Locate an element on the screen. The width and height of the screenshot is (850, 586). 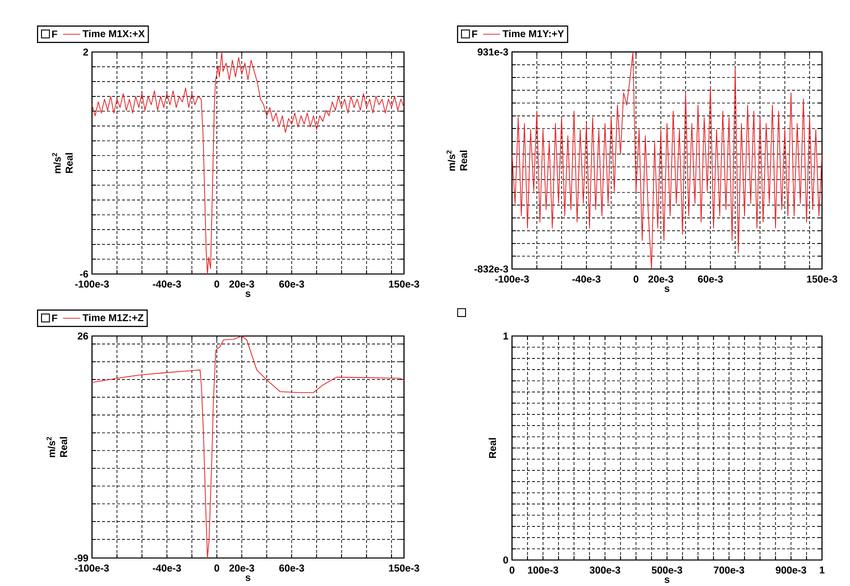
y-tick-label: 1 is located at coordinates (506, 336).